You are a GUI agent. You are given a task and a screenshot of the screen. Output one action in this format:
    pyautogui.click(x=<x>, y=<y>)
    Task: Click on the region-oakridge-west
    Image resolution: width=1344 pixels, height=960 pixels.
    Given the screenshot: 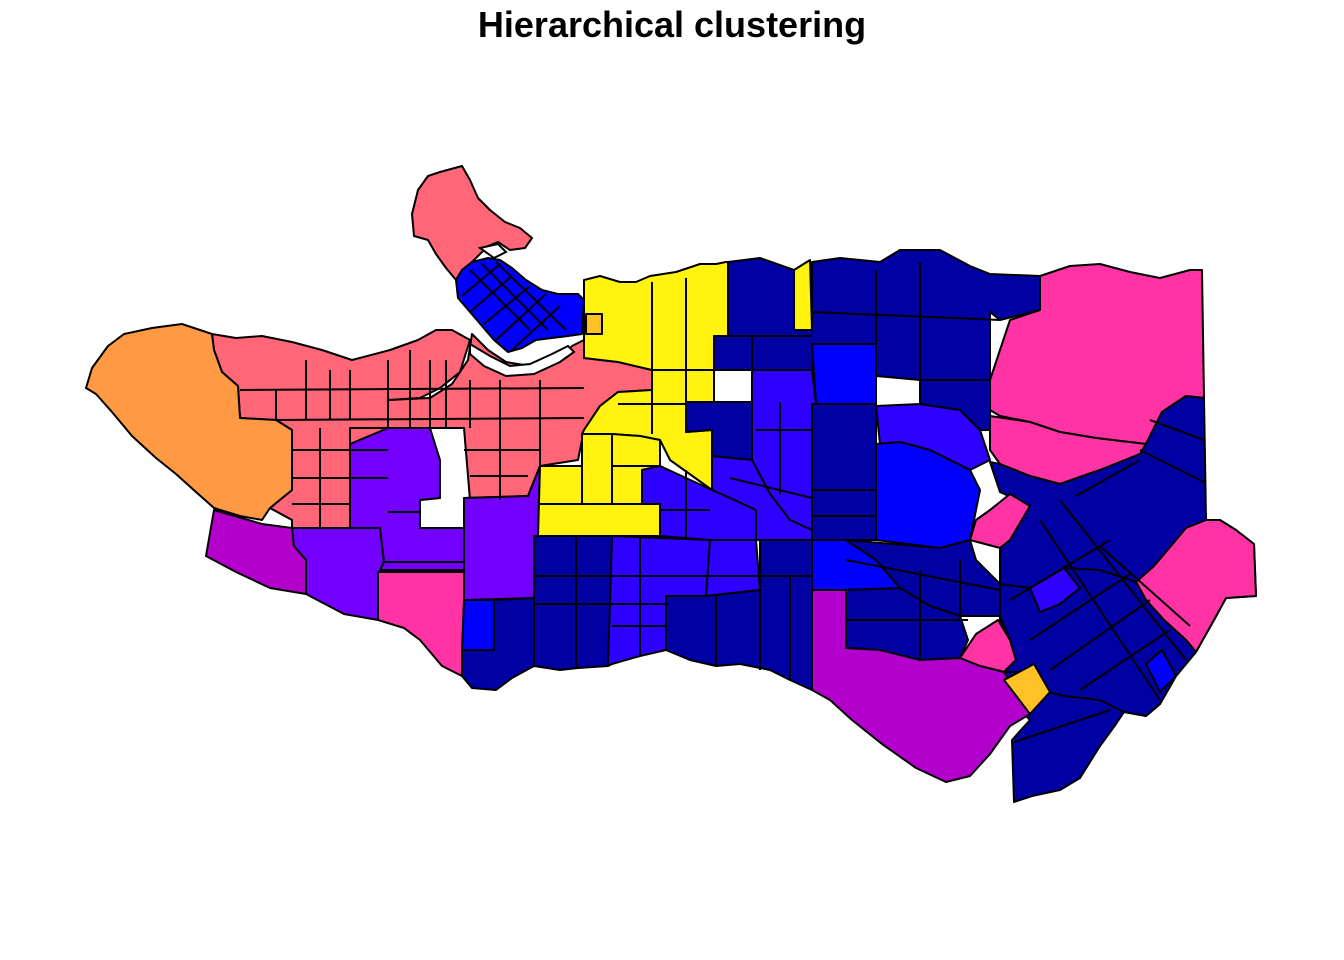 What is the action you would take?
    pyautogui.click(x=478, y=625)
    